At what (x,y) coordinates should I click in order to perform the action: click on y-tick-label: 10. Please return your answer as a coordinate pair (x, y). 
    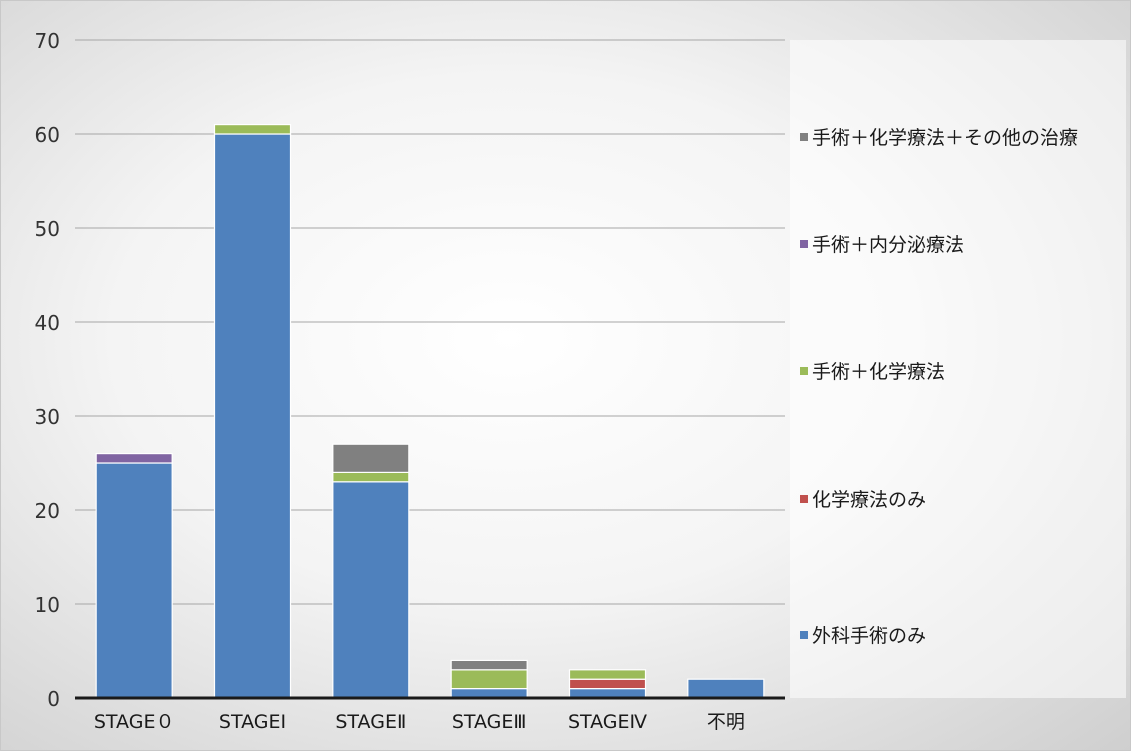
    Looking at the image, I should click on (47, 605).